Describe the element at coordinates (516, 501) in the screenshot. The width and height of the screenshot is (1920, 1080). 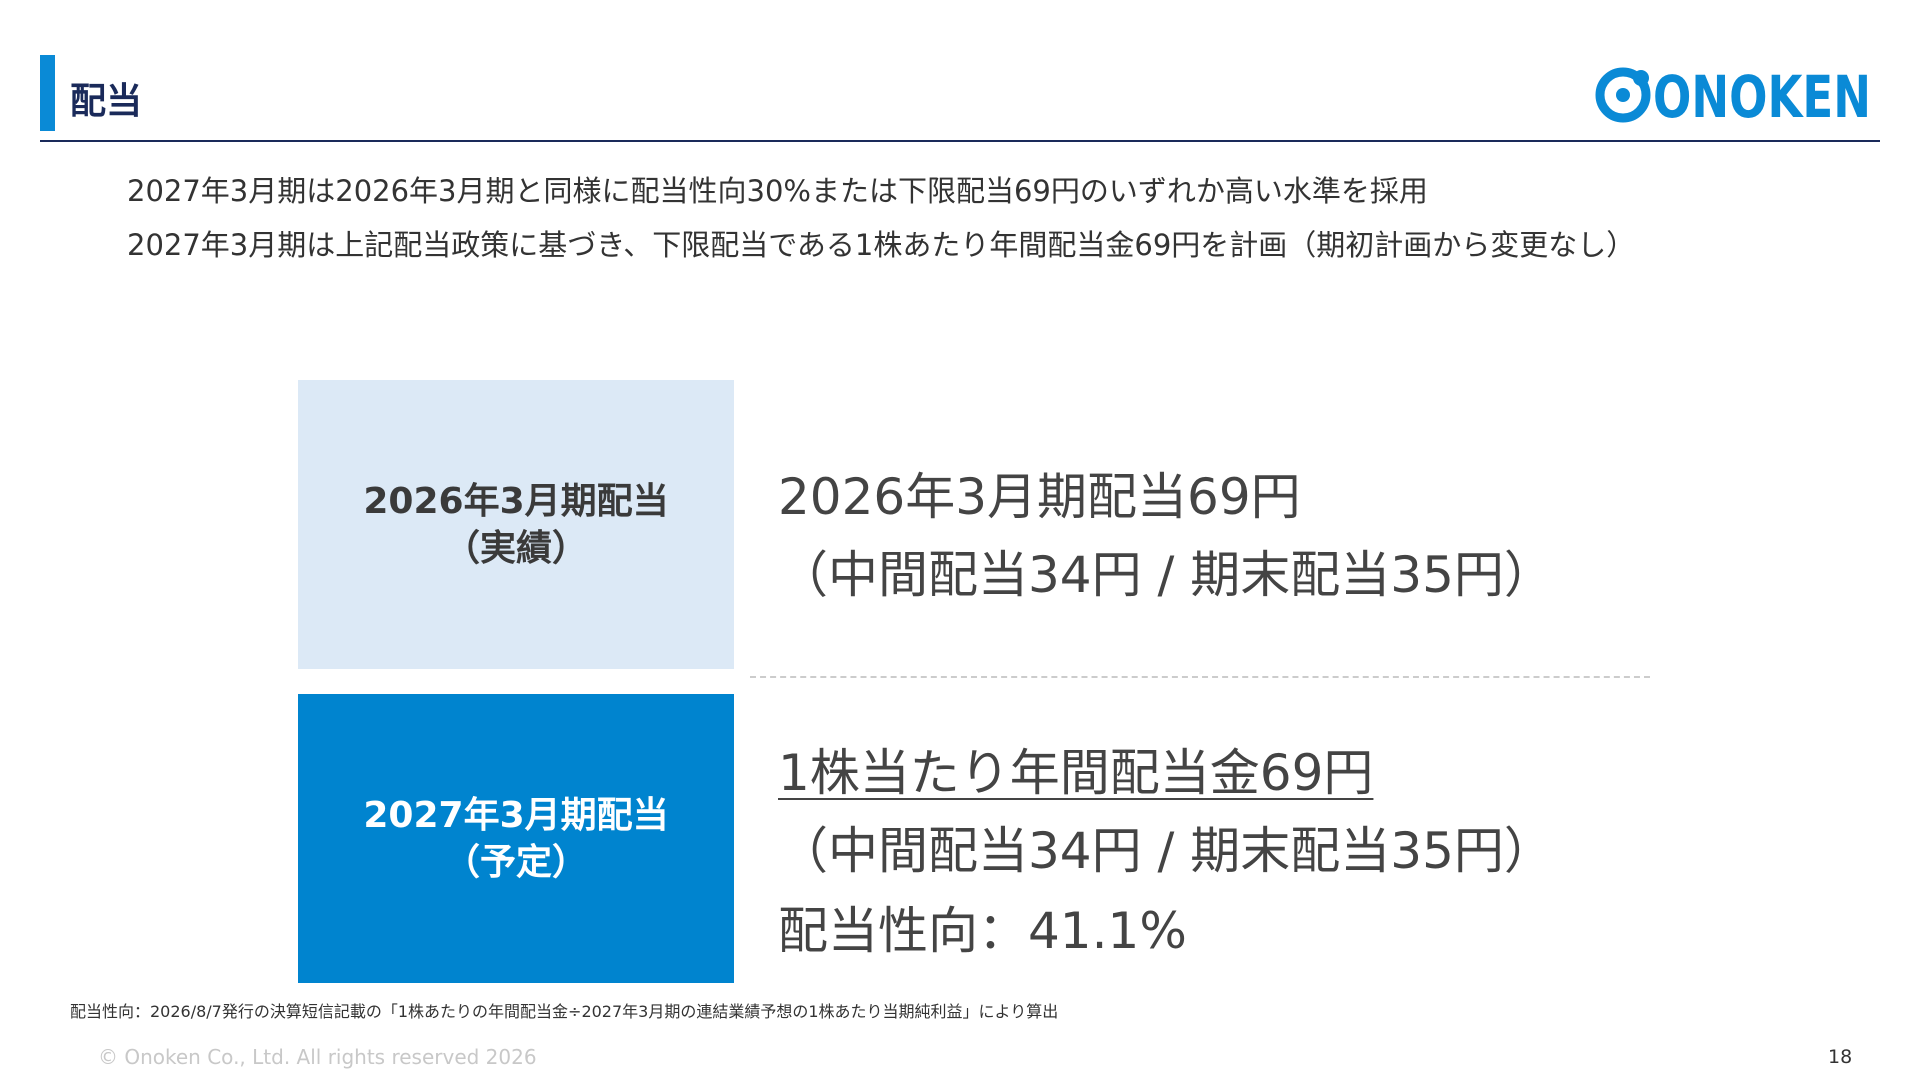
I see `label-line: 2026年3月期配当` at that location.